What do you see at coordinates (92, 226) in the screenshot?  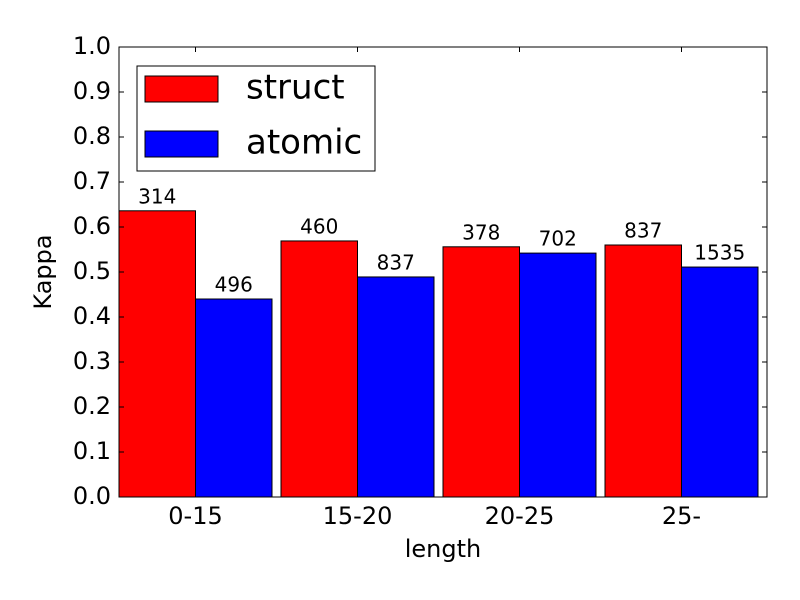 I see `y-tick-label: 0.6` at bounding box center [92, 226].